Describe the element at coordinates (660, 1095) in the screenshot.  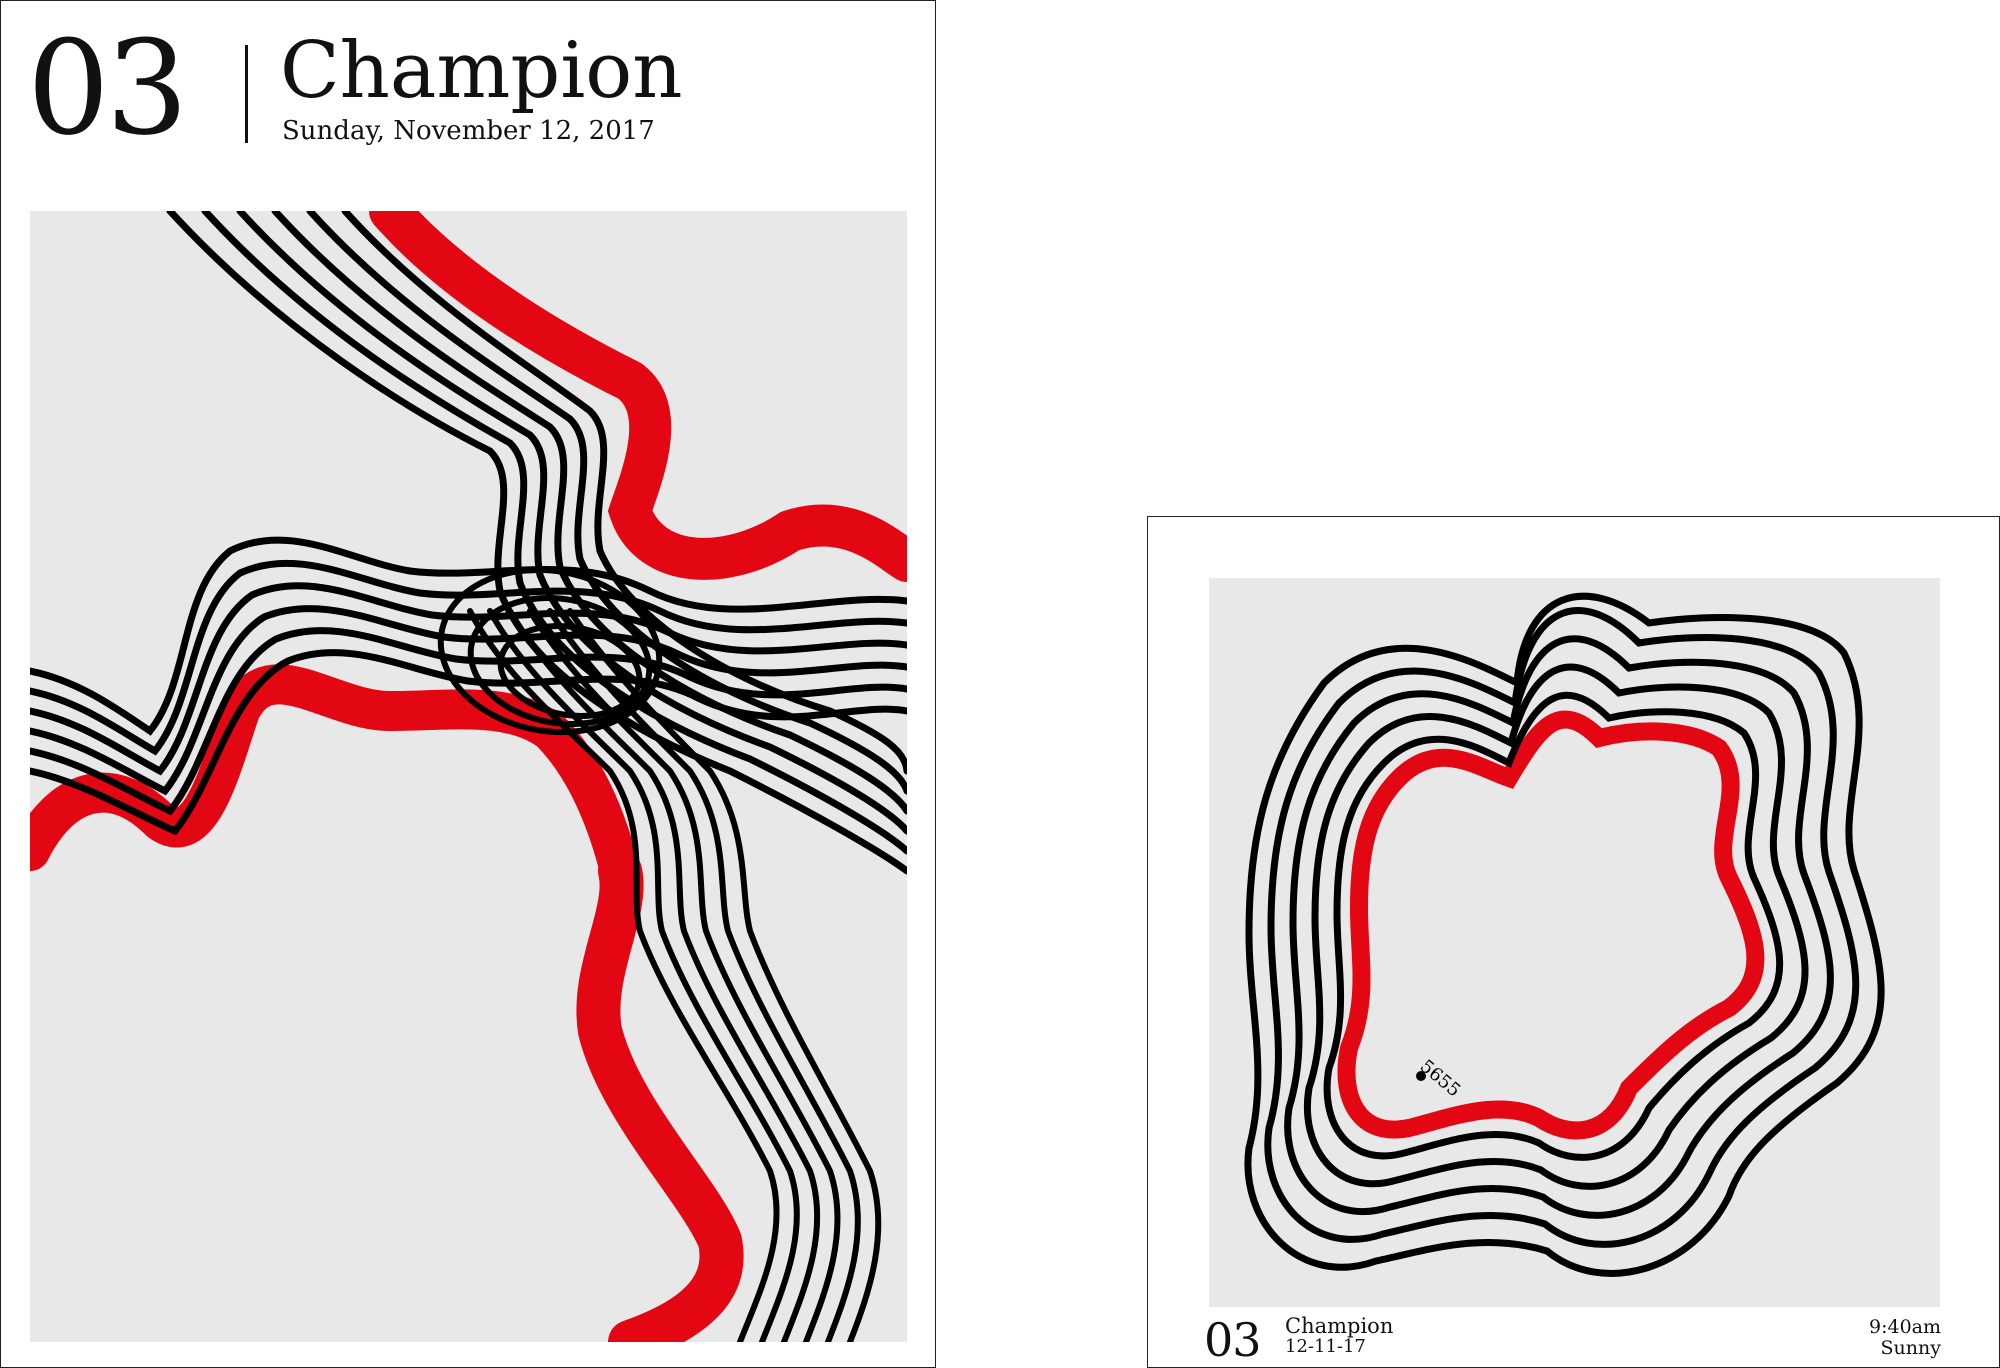
I see `red-ribbon-lower` at that location.